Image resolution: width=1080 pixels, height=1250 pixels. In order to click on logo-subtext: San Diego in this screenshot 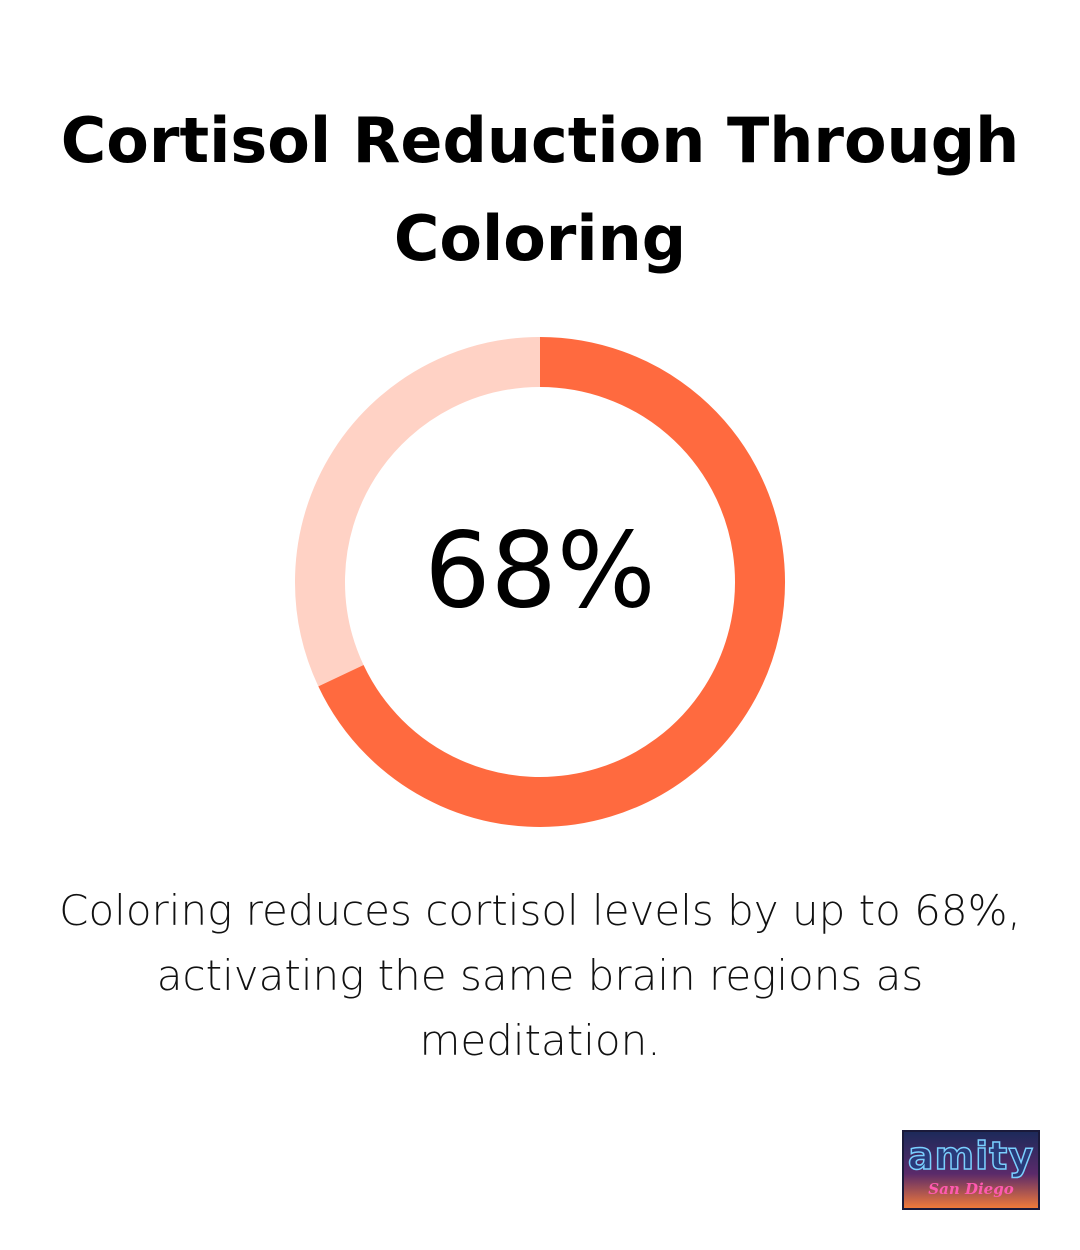, I will do `click(971, 1189)`.